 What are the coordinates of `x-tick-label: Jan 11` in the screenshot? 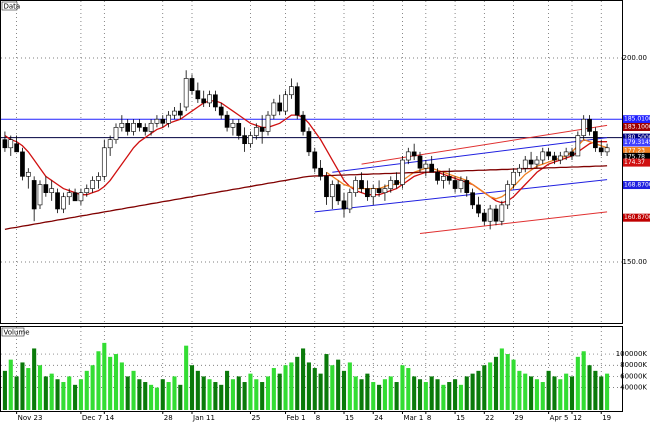 It's located at (203, 418).